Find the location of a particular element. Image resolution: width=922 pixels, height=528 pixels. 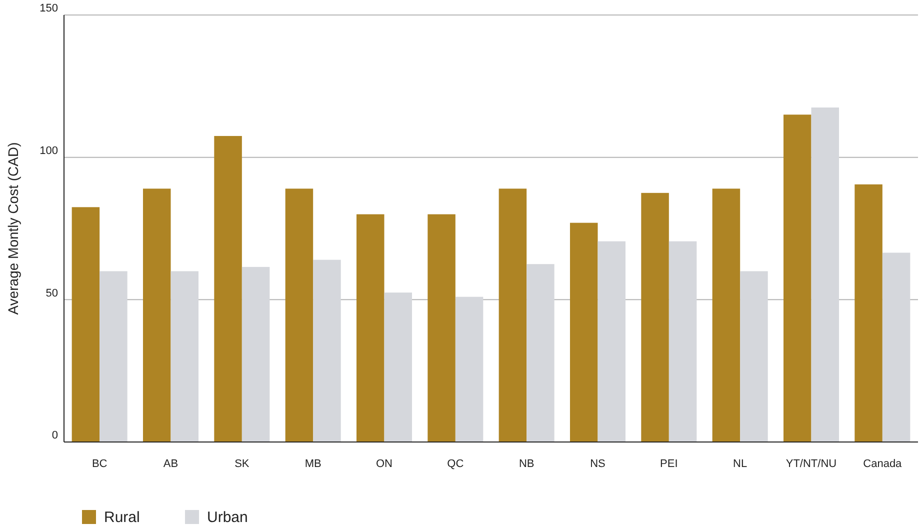

x-tick-label: SK is located at coordinates (242, 464).